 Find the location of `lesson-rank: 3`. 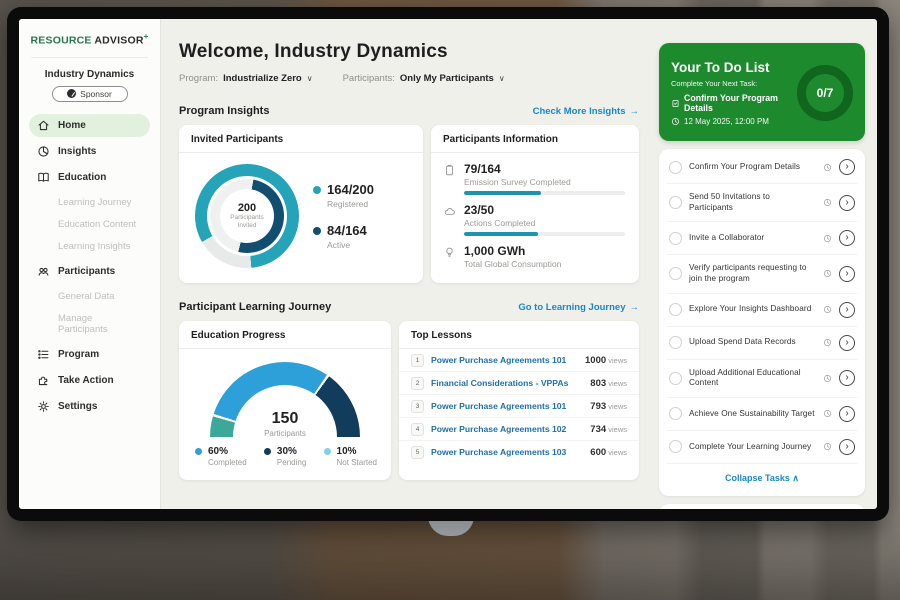

lesson-rank: 3 is located at coordinates (417, 406).